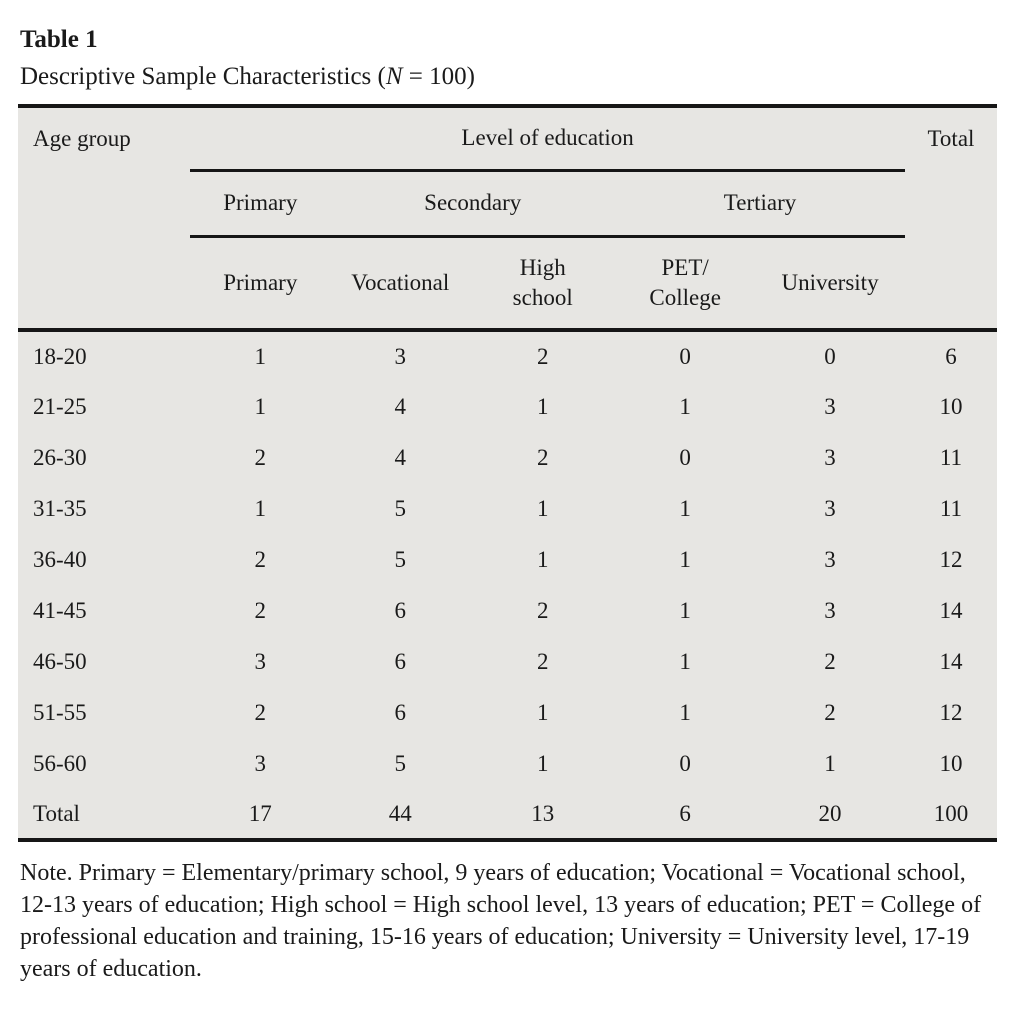  What do you see at coordinates (950, 219) in the screenshot?
I see `total-column-header: Total` at bounding box center [950, 219].